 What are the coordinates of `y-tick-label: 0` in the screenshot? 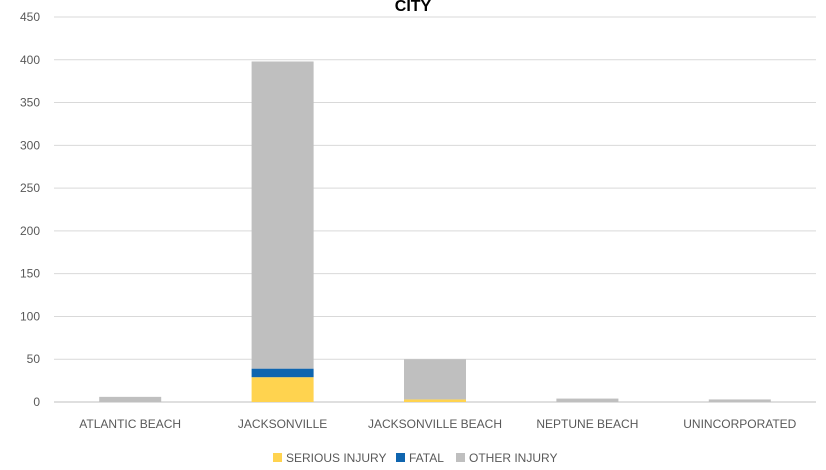 It's located at (36, 402).